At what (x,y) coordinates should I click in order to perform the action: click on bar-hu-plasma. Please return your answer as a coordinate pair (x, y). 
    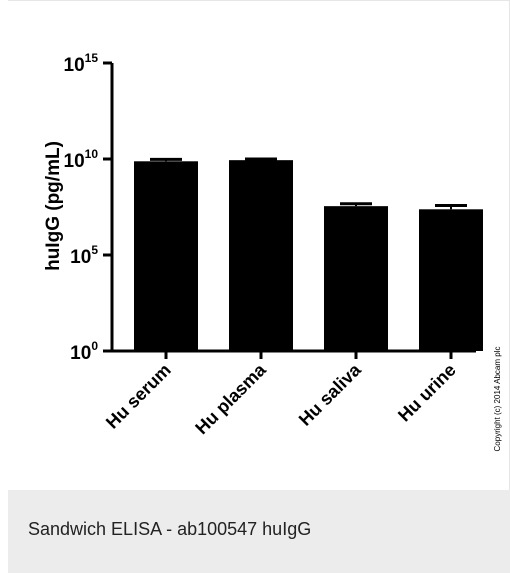
    Looking at the image, I should click on (261, 255).